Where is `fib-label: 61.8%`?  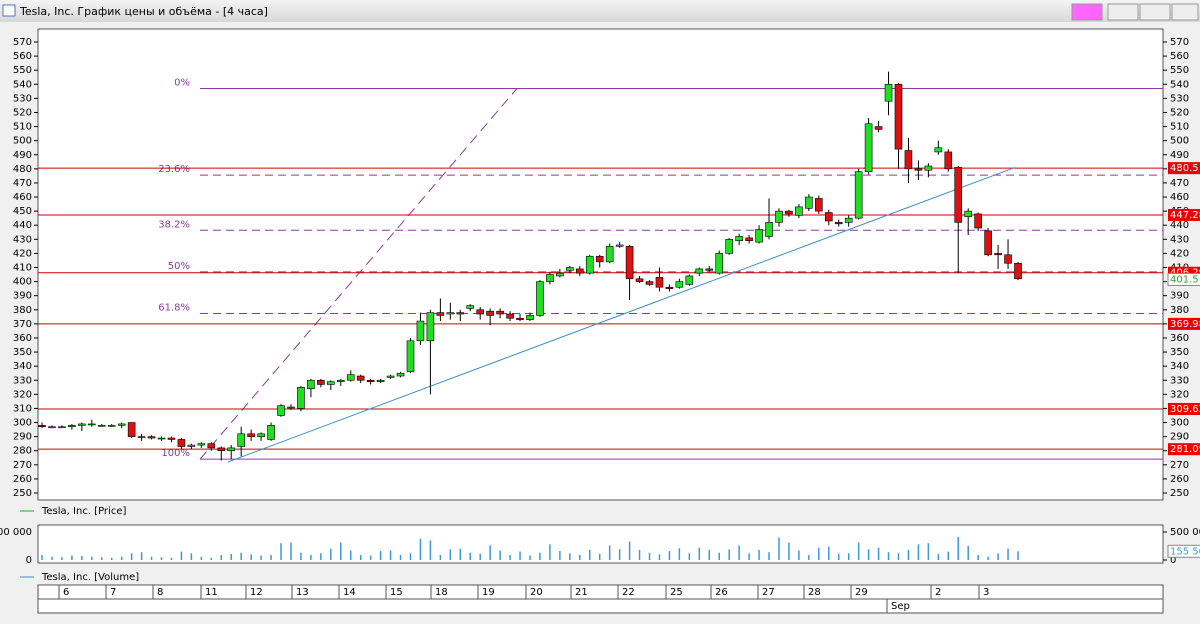 fib-label: 61.8% is located at coordinates (174, 307).